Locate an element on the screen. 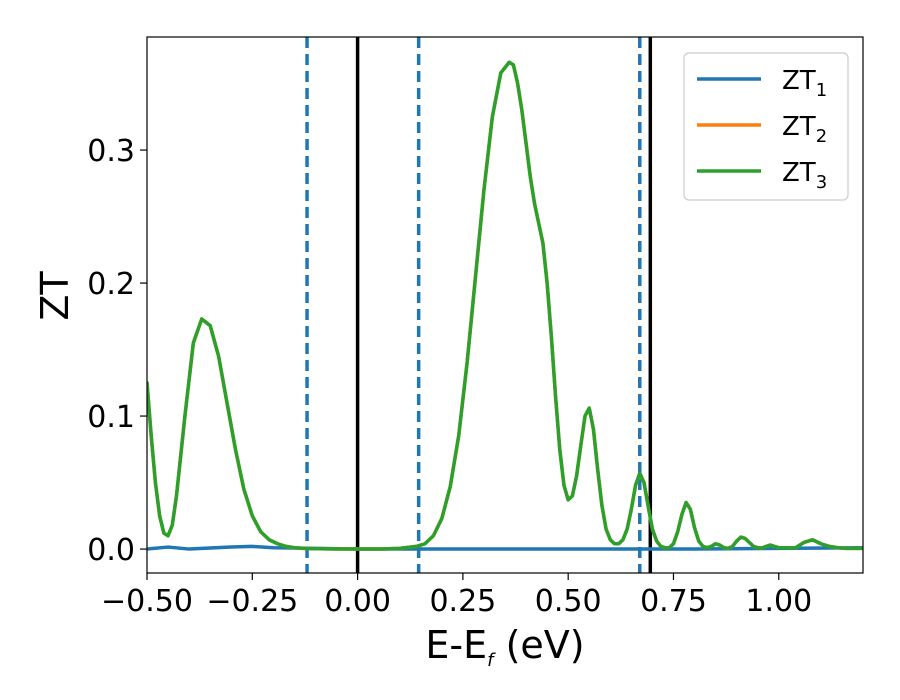 This screenshot has width=900, height=700. y-axis-ticks: 0.0 0.1 0.2 0.3 is located at coordinates (117, 351).